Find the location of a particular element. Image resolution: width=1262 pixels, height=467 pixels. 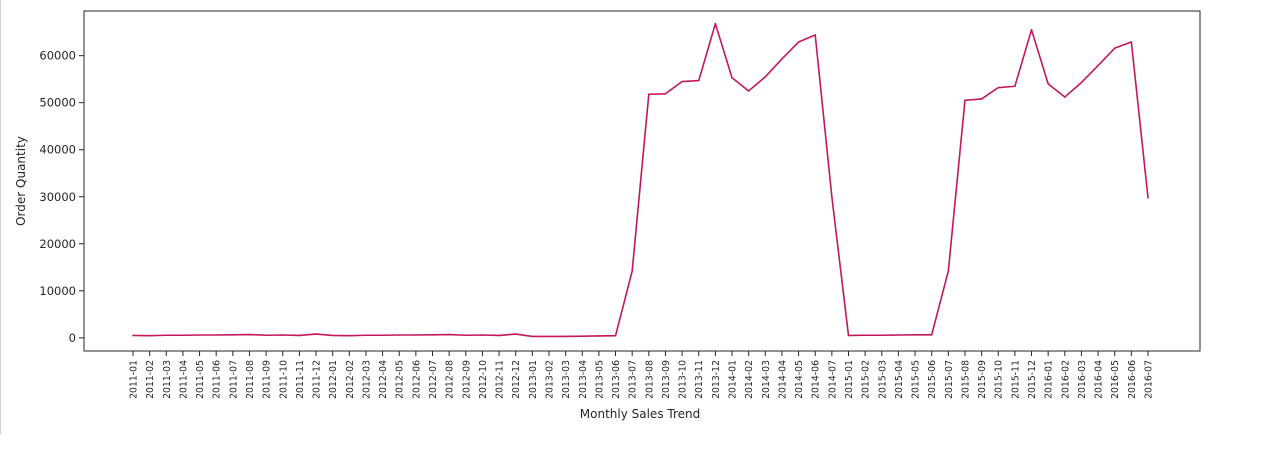

x-tick-label: 2013-06 is located at coordinates (616, 379).